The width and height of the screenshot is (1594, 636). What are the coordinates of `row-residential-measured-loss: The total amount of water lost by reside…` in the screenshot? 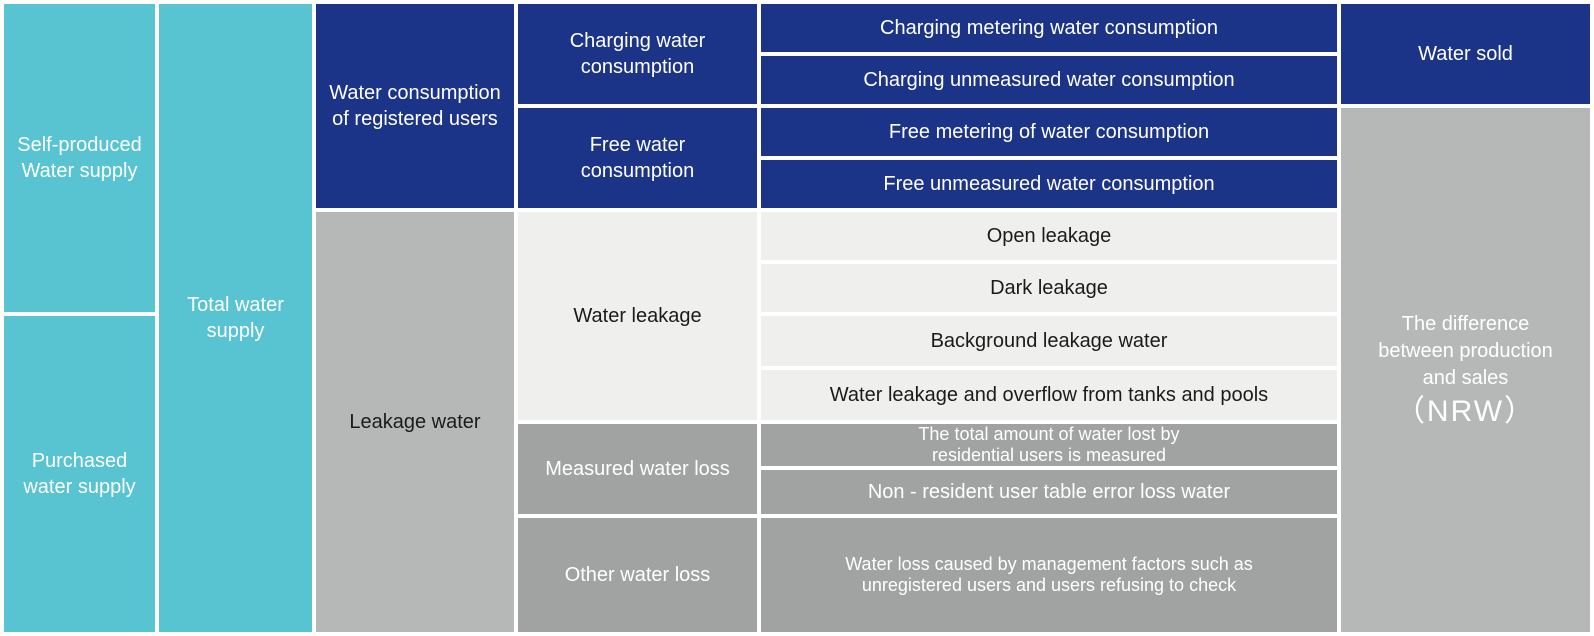 It's located at (1049, 445).